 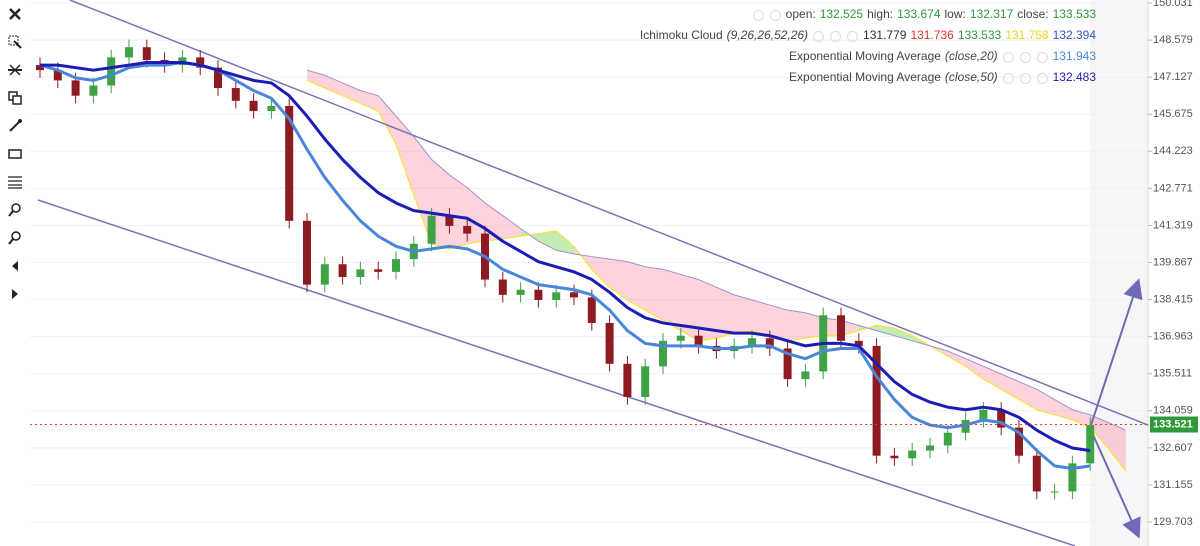 What do you see at coordinates (1173, 40) in the screenshot?
I see `y-tick-label: 148.579` at bounding box center [1173, 40].